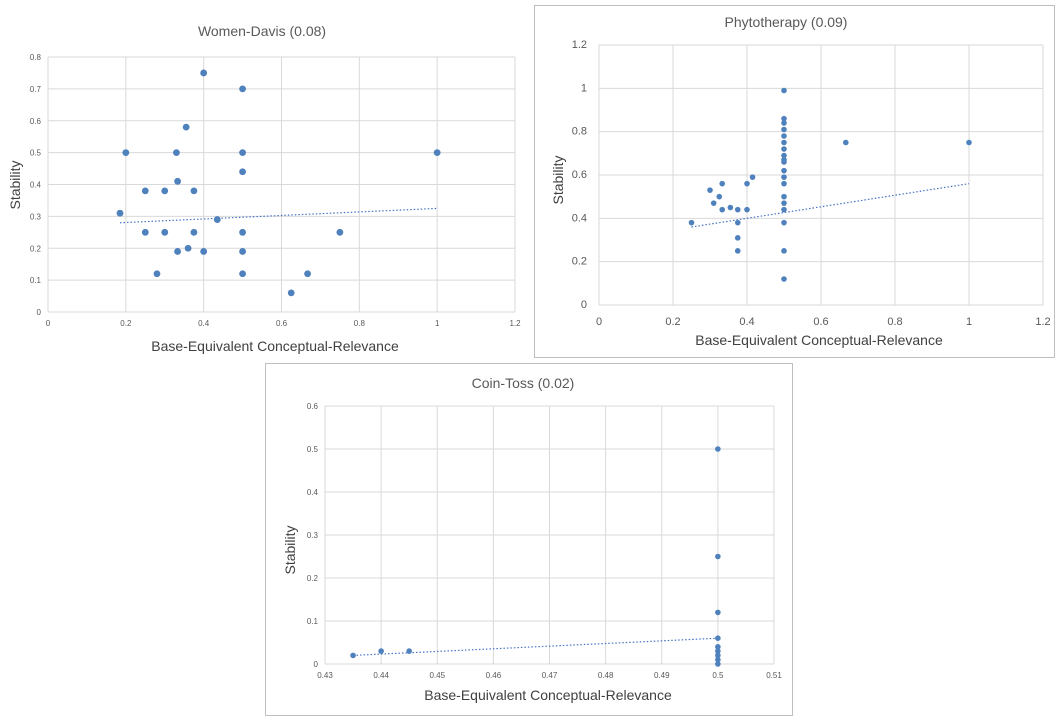 This screenshot has height=716, width=1055. What do you see at coordinates (579, 45) in the screenshot?
I see `y-tick-label: 1.2` at bounding box center [579, 45].